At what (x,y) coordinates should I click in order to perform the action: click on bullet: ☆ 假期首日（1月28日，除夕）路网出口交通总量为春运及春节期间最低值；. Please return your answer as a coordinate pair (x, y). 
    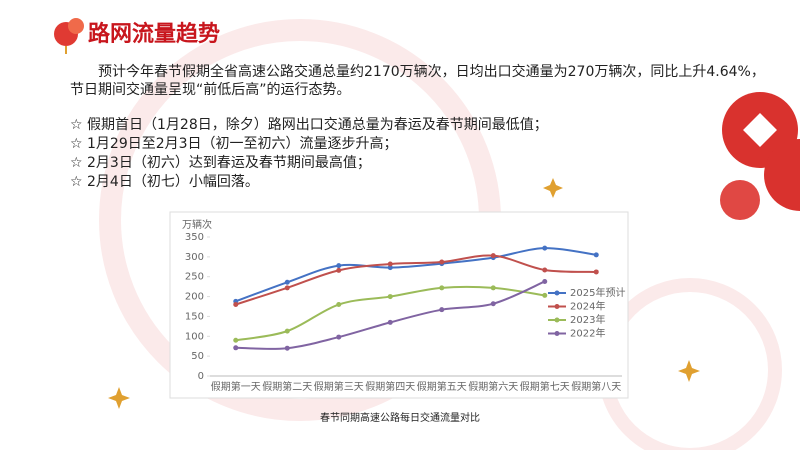
    Looking at the image, I should click on (309, 125).